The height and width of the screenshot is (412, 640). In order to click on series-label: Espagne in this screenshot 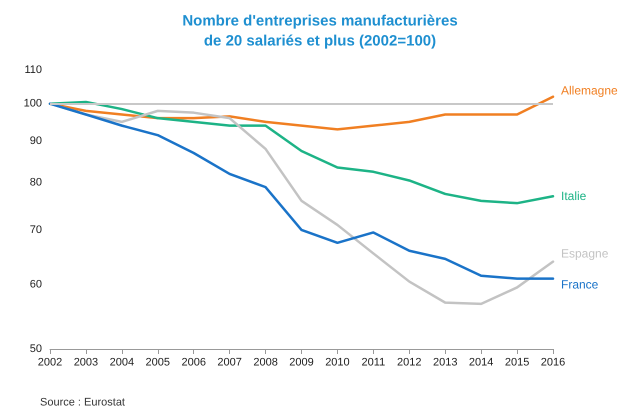, I will do `click(585, 253)`.